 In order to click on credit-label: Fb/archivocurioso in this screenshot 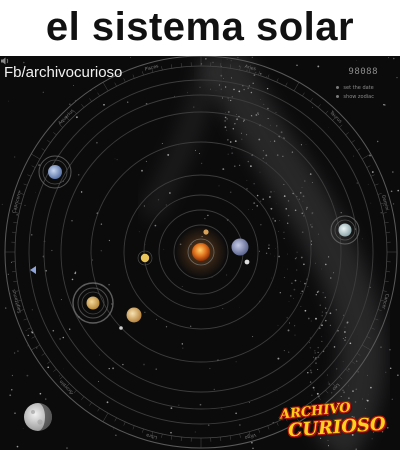, I will do `click(63, 72)`.